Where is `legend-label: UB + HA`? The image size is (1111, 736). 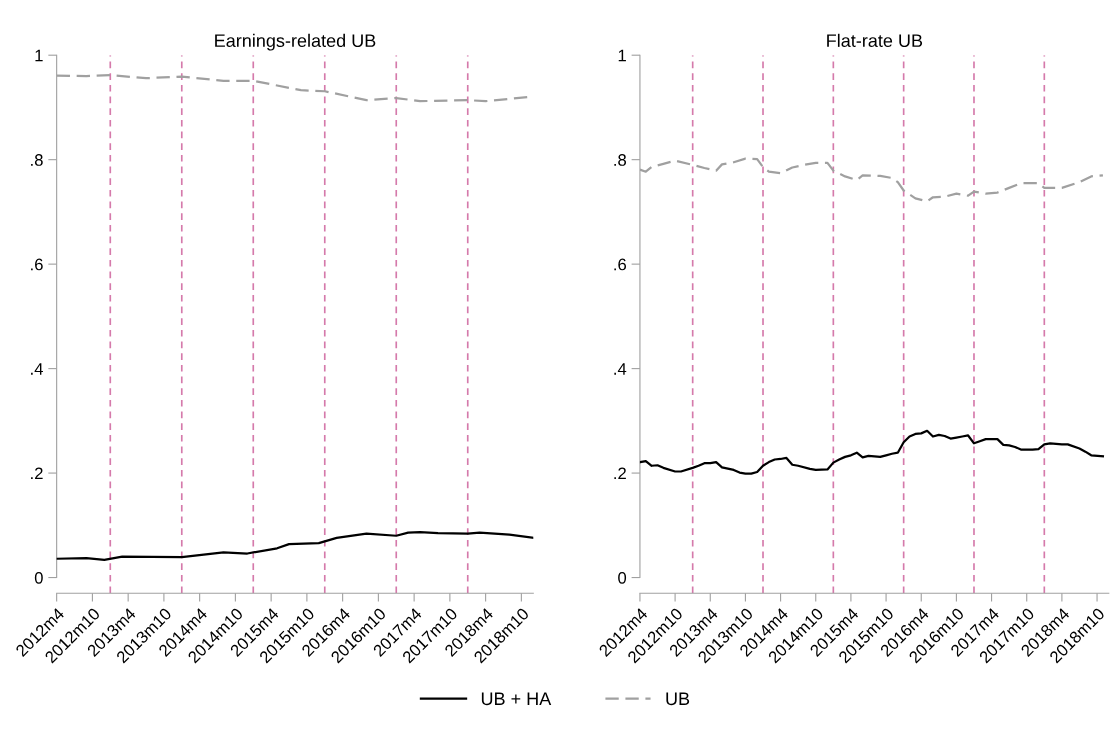 legend-label: UB + HA is located at coordinates (516, 699).